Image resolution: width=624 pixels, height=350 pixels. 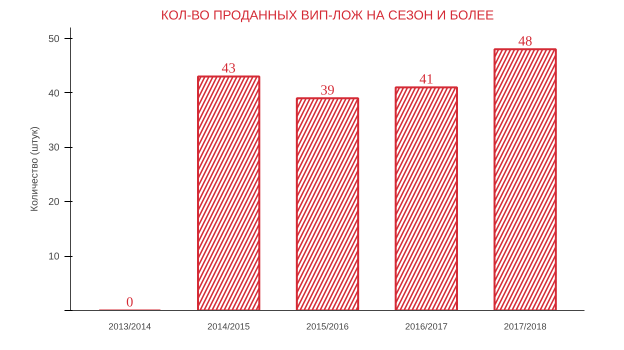 I want to click on y-tick-label: 30, so click(x=54, y=148).